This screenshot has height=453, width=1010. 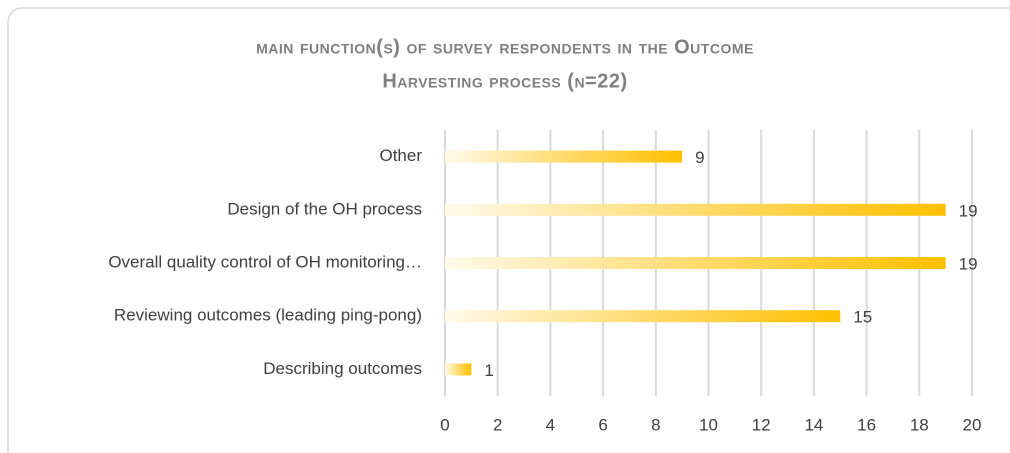 What do you see at coordinates (655, 424) in the screenshot?
I see `x-tick-label: 8` at bounding box center [655, 424].